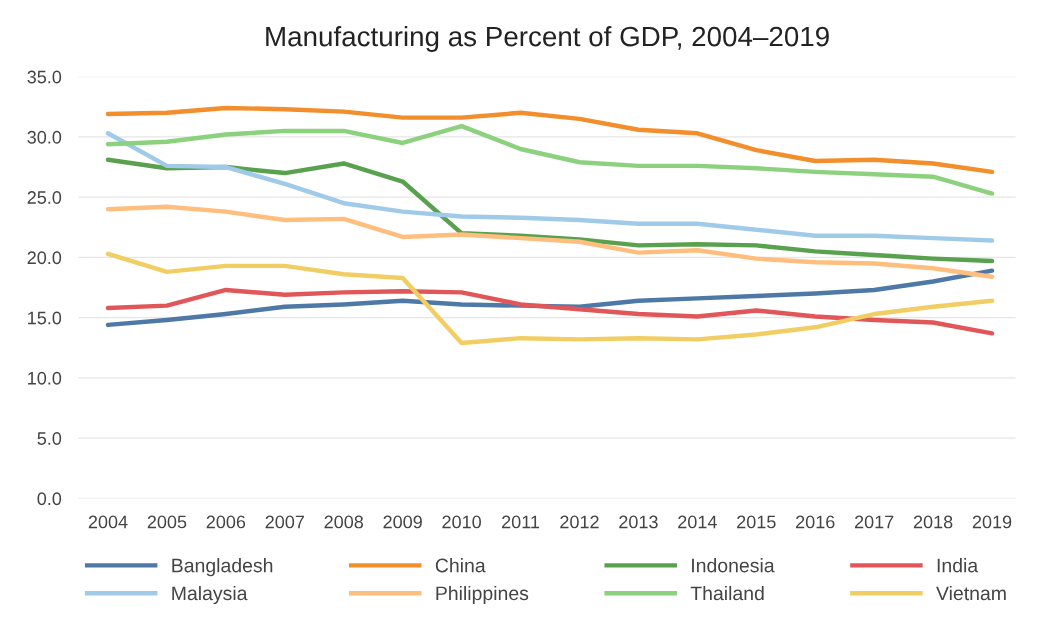 Image resolution: width=1047 pixels, height=639 pixels. Describe the element at coordinates (226, 522) in the screenshot. I see `x-tick-label: 2006` at that location.